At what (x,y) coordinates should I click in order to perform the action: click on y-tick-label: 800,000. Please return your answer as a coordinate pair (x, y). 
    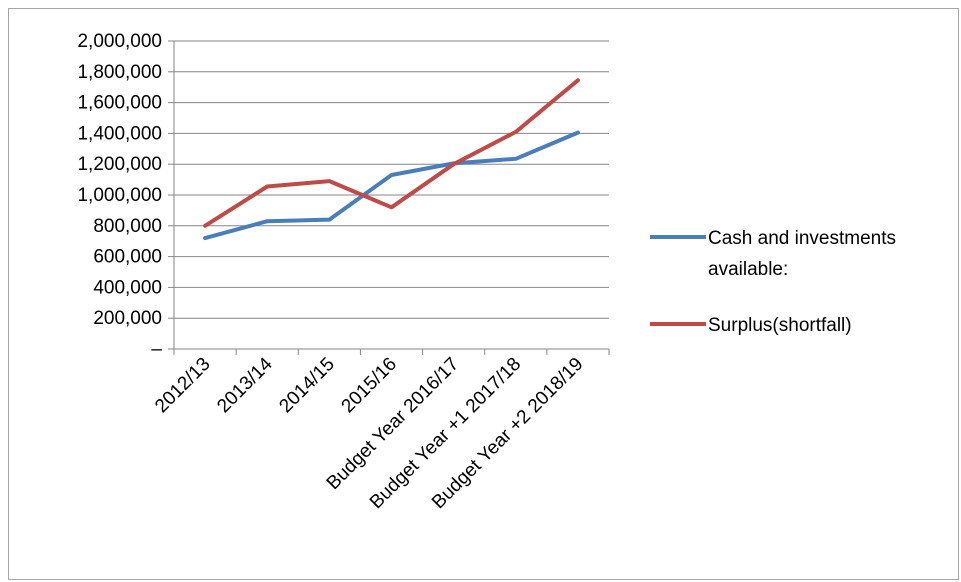
    Looking at the image, I should click on (127, 226).